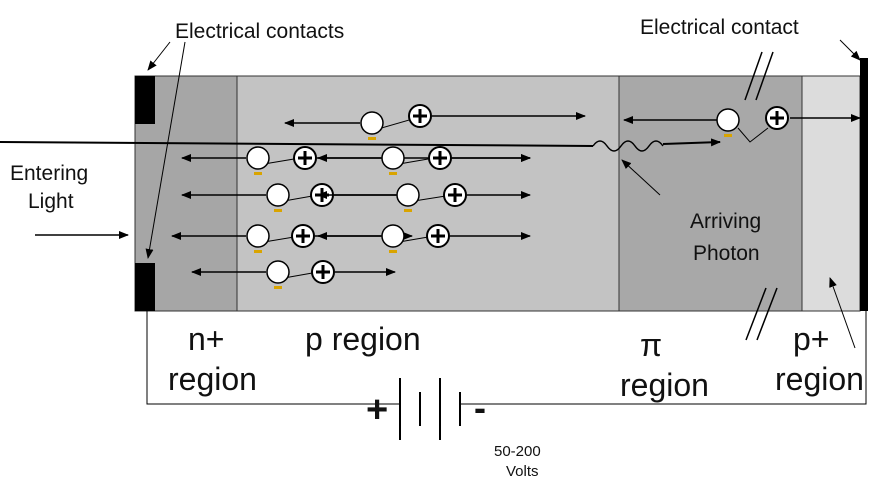  I want to click on electrical-contact-label: Electrical contact, so click(719, 27).